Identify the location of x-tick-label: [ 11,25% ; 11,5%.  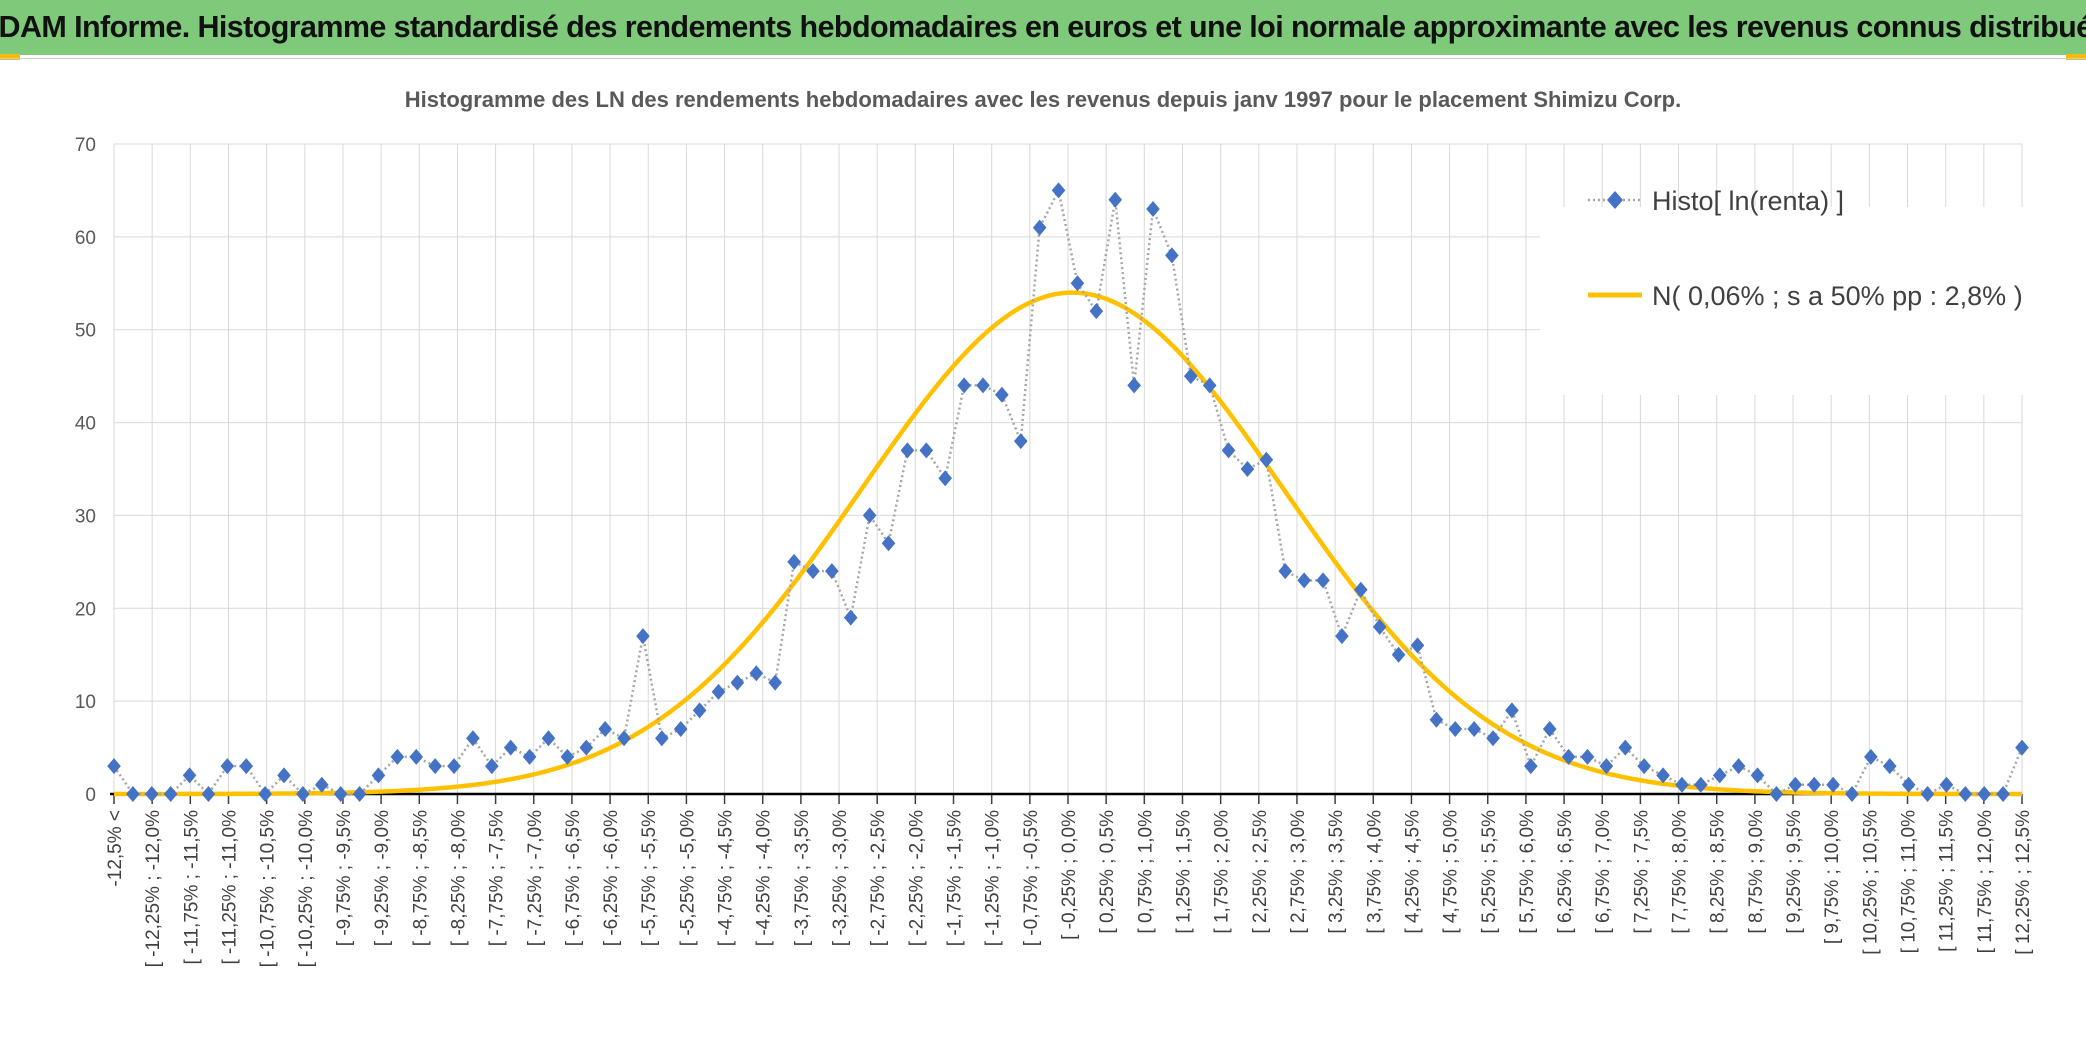
(1947, 881).